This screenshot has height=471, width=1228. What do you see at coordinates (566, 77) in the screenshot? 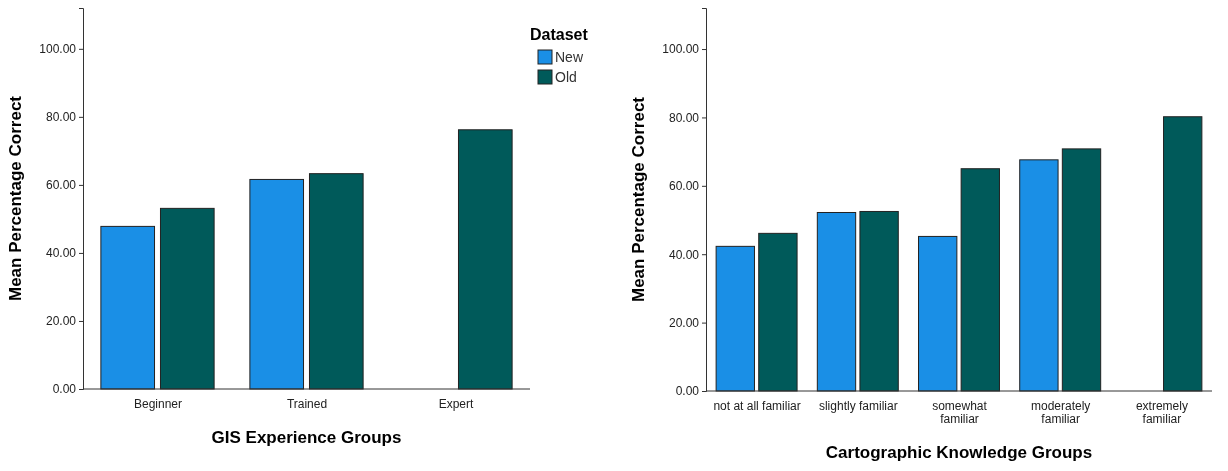
I see `legend-label: Old` at bounding box center [566, 77].